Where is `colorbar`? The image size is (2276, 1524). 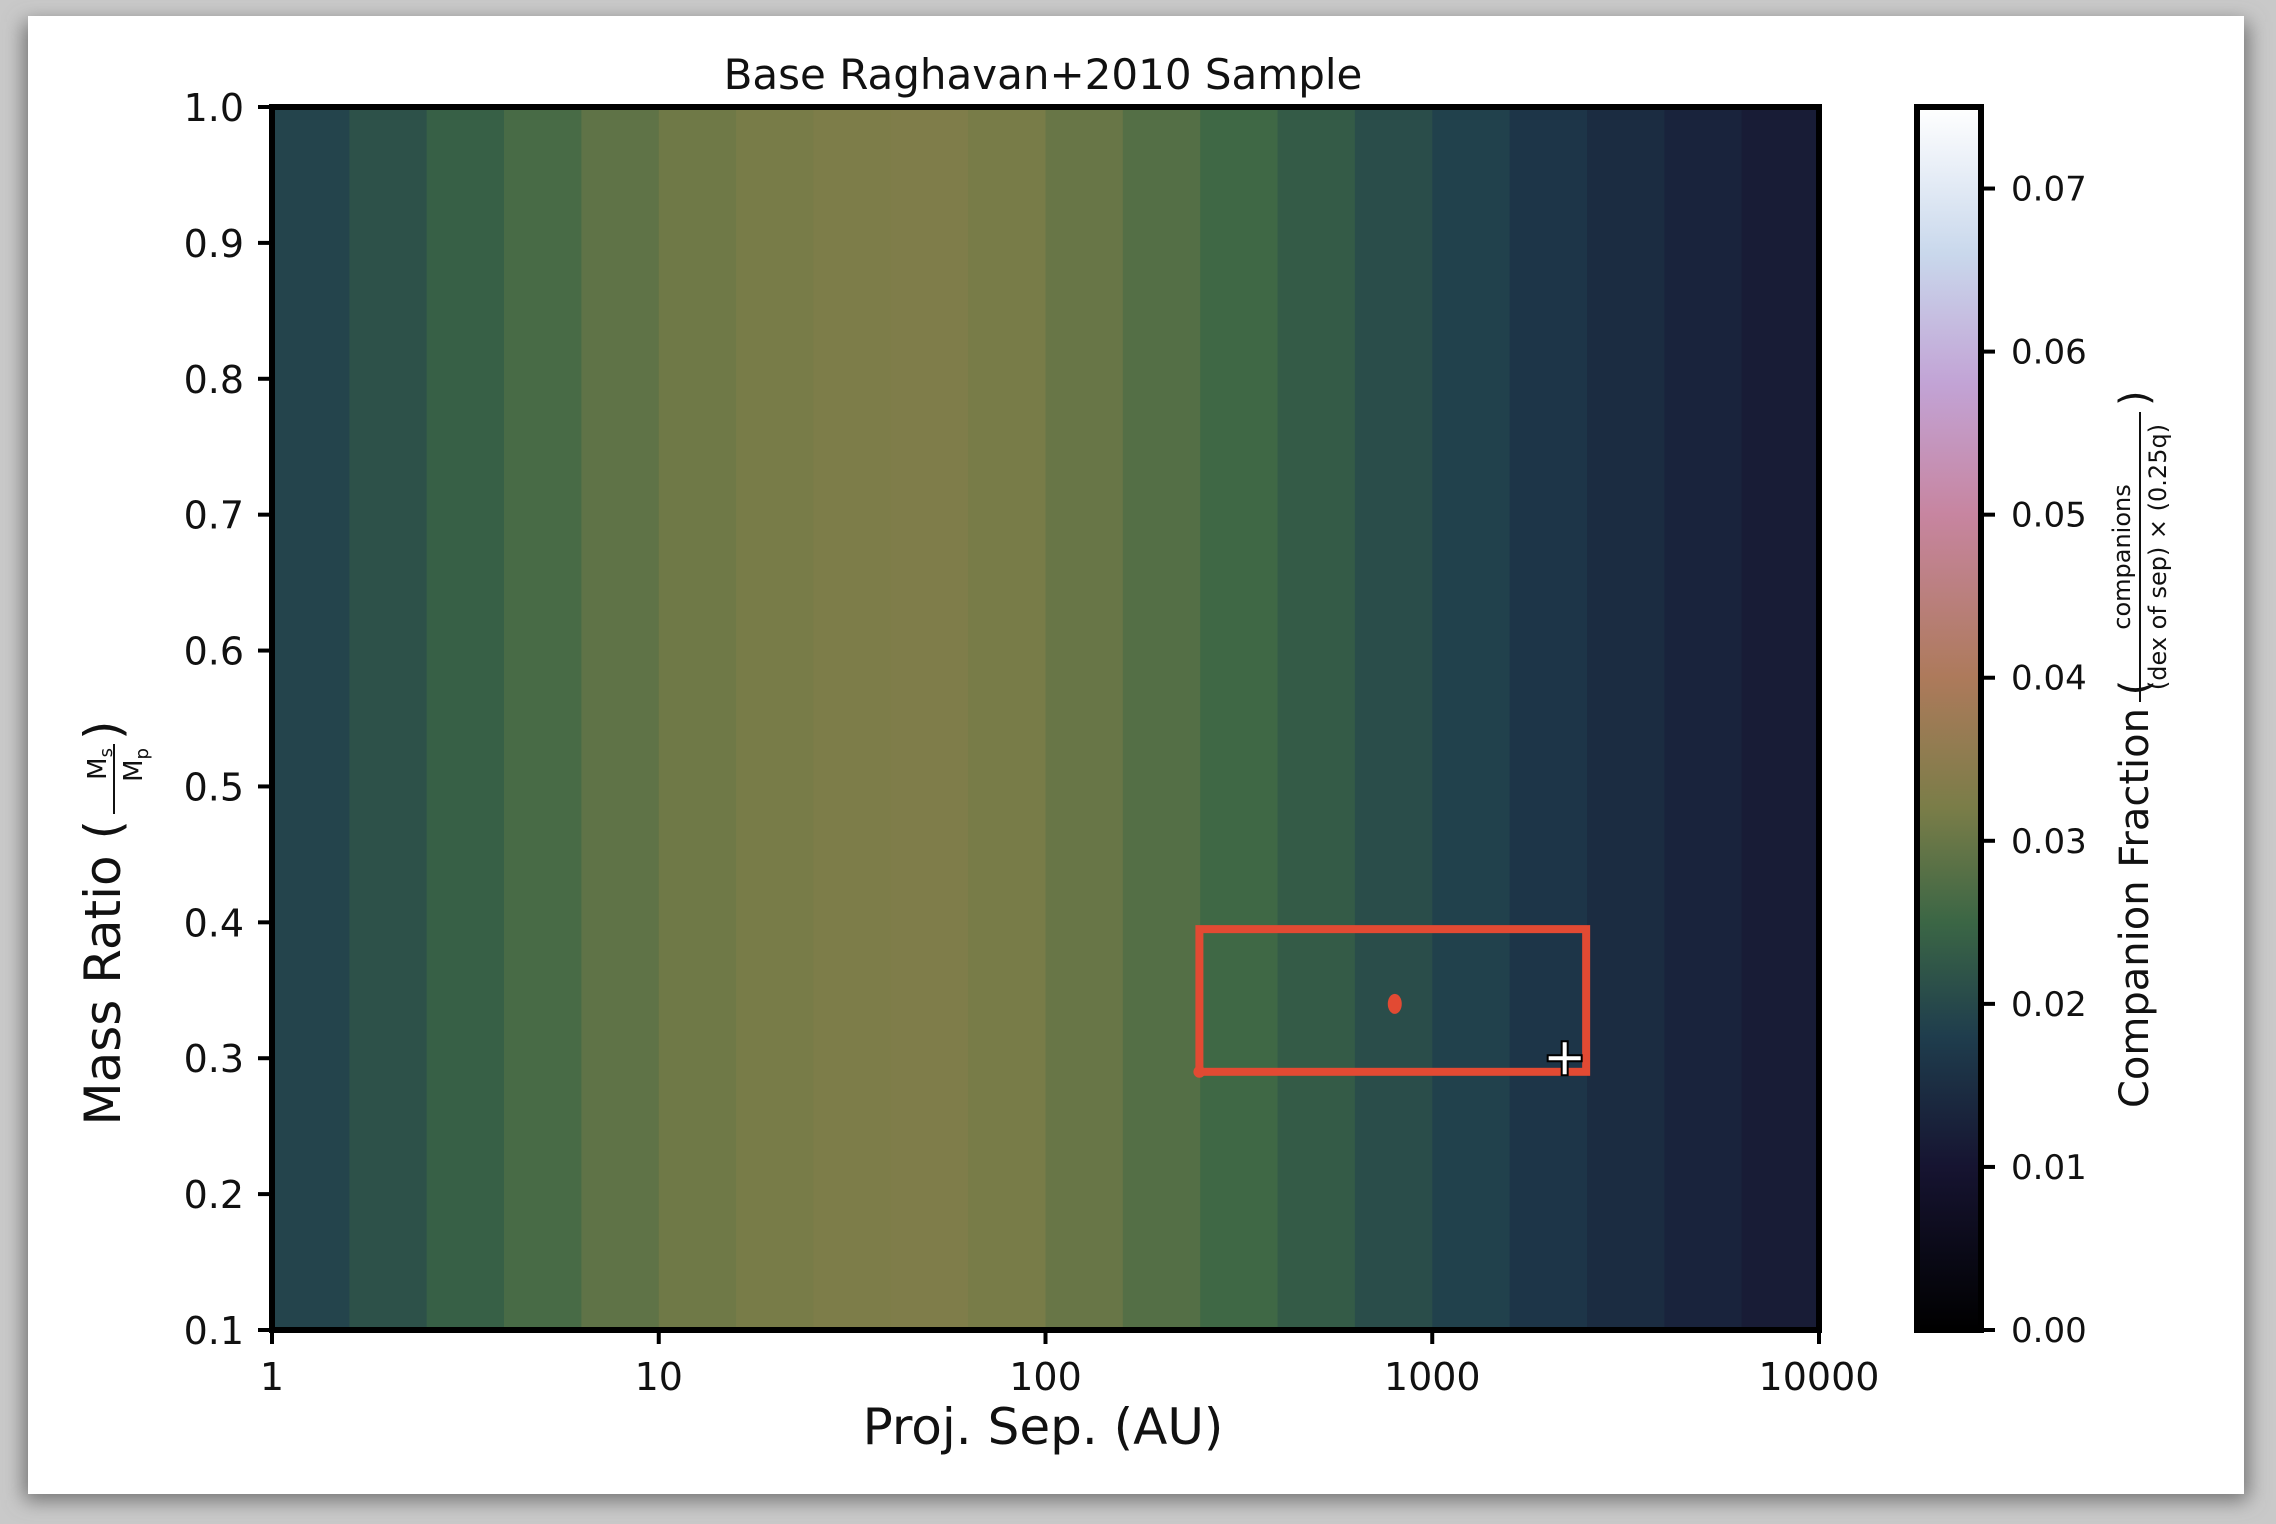
colorbar is located at coordinates (1949, 718).